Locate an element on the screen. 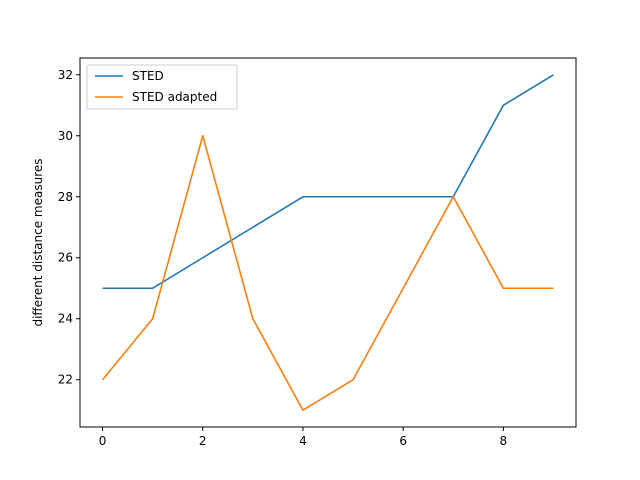 This screenshot has width=640, height=480. y-tick-label: 28 is located at coordinates (65, 197).